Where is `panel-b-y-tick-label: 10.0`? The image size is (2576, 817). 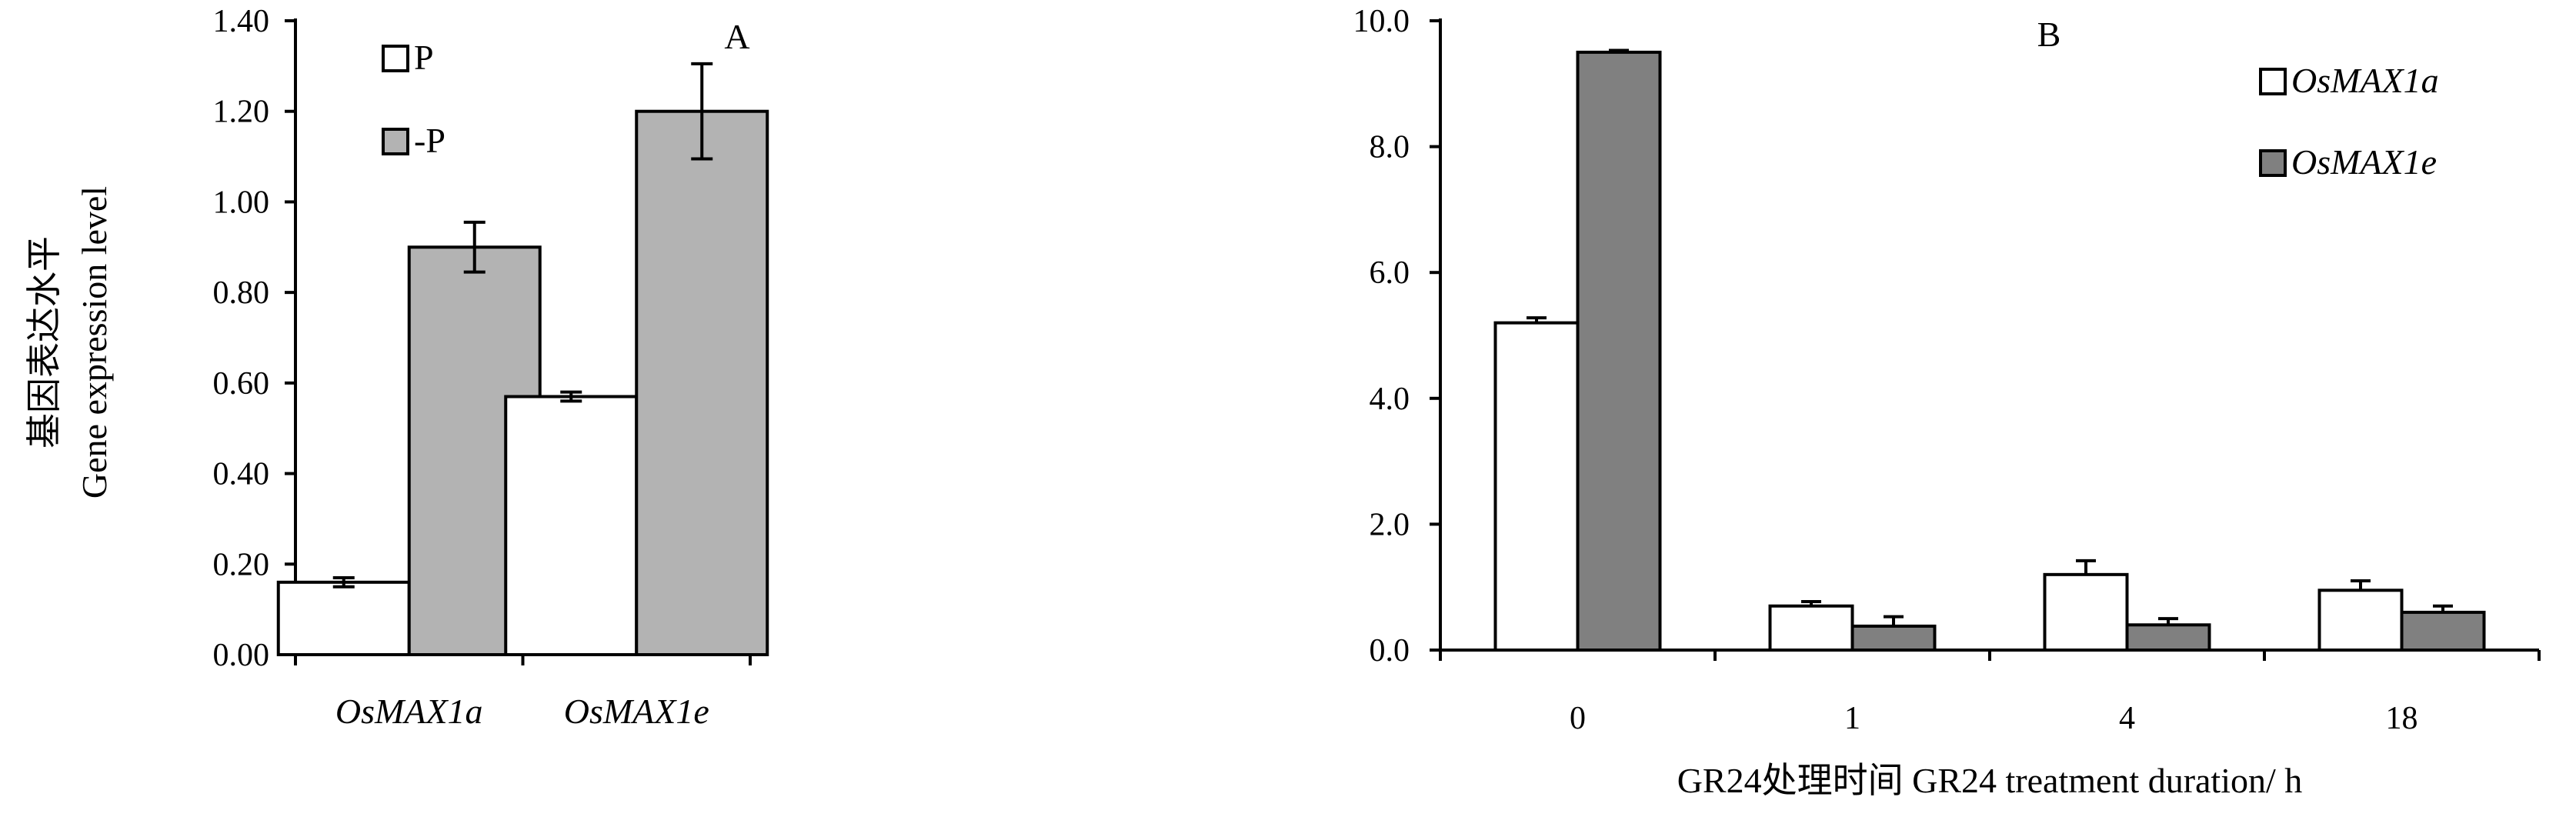 panel-b-y-tick-label: 10.0 is located at coordinates (1381, 21).